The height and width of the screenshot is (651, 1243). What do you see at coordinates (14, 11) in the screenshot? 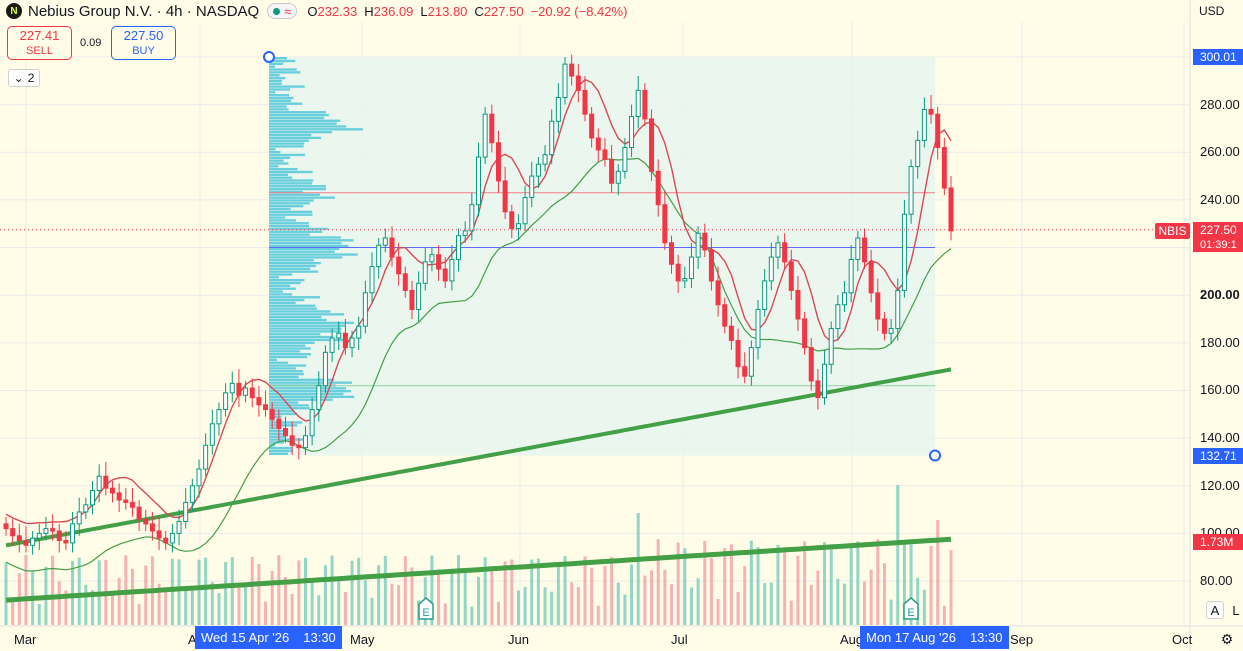
I see `nebius-logo: N` at bounding box center [14, 11].